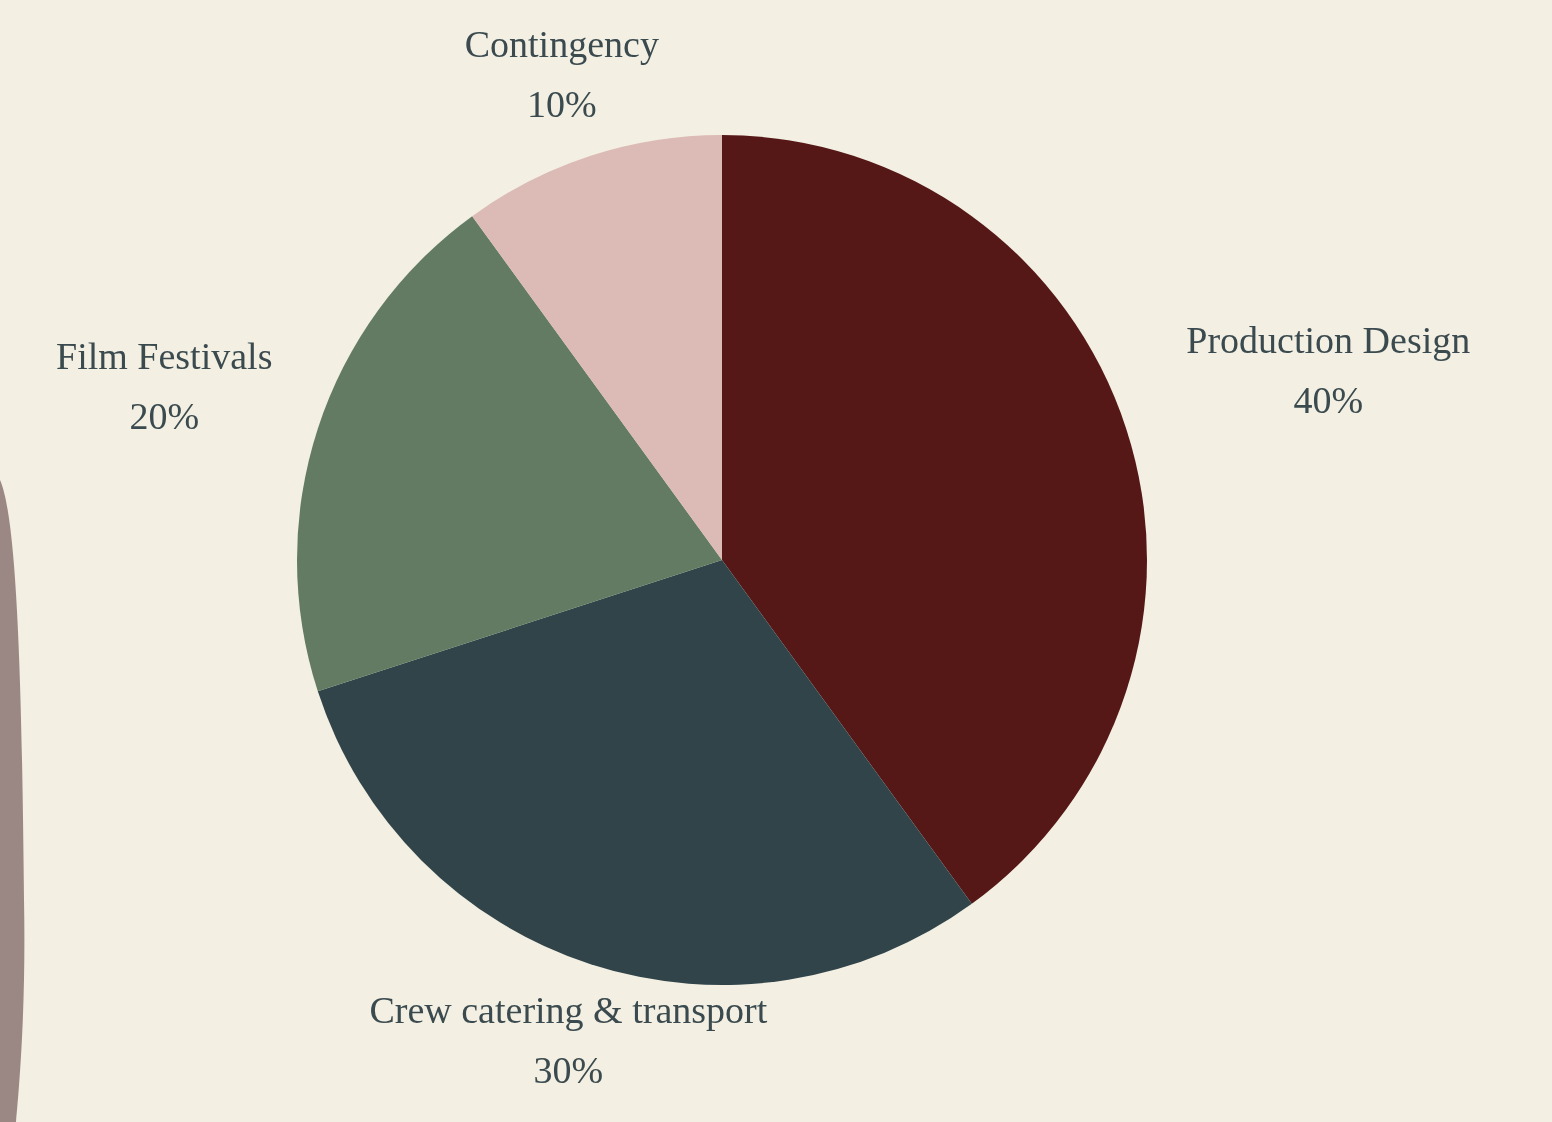 The height and width of the screenshot is (1122, 1552). What do you see at coordinates (164, 355) in the screenshot?
I see `slice-label: Film Festivals` at bounding box center [164, 355].